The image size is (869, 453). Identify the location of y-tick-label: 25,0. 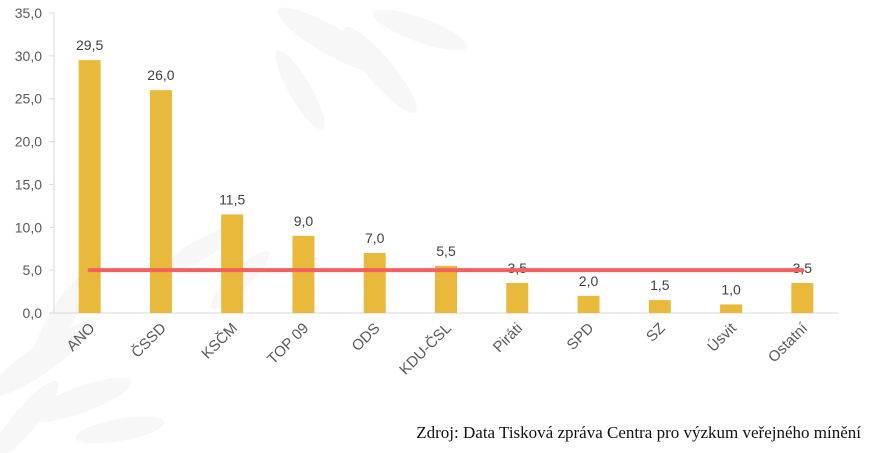
(28, 99).